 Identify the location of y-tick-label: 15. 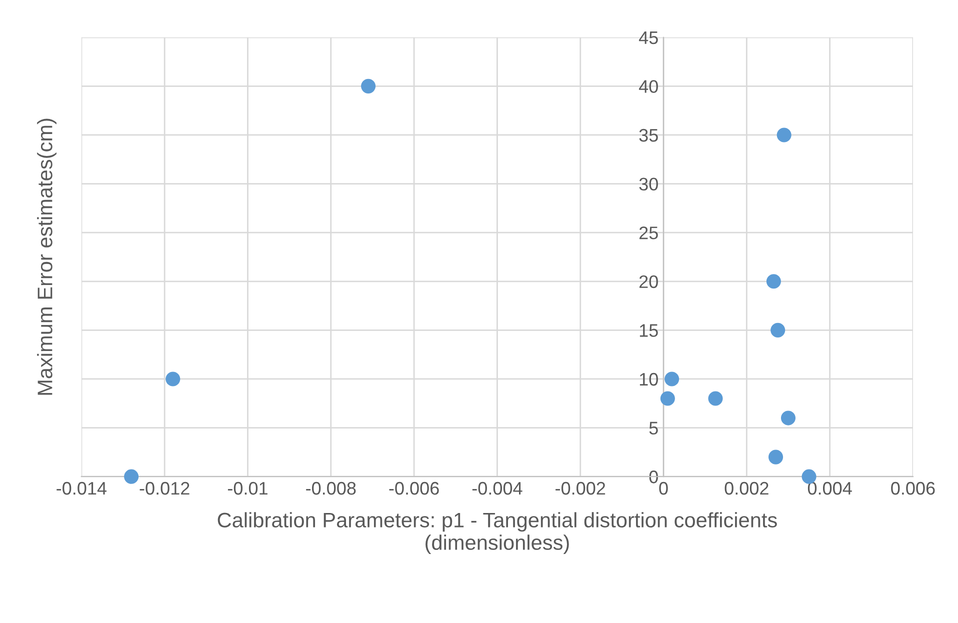
(649, 330).